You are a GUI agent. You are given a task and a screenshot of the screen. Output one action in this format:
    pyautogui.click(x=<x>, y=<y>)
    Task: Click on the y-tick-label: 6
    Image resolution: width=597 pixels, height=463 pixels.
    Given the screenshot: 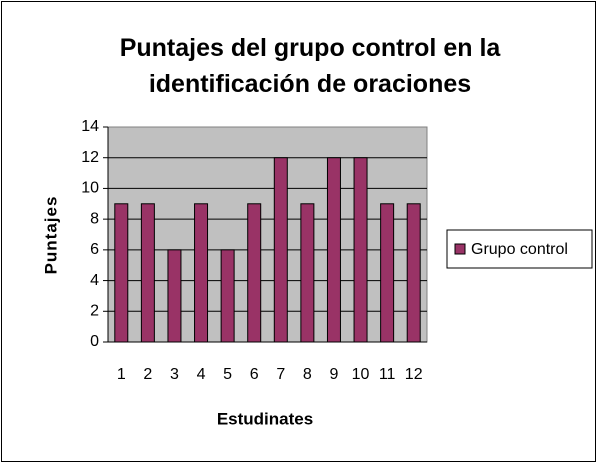 What is the action you would take?
    pyautogui.click(x=94, y=249)
    